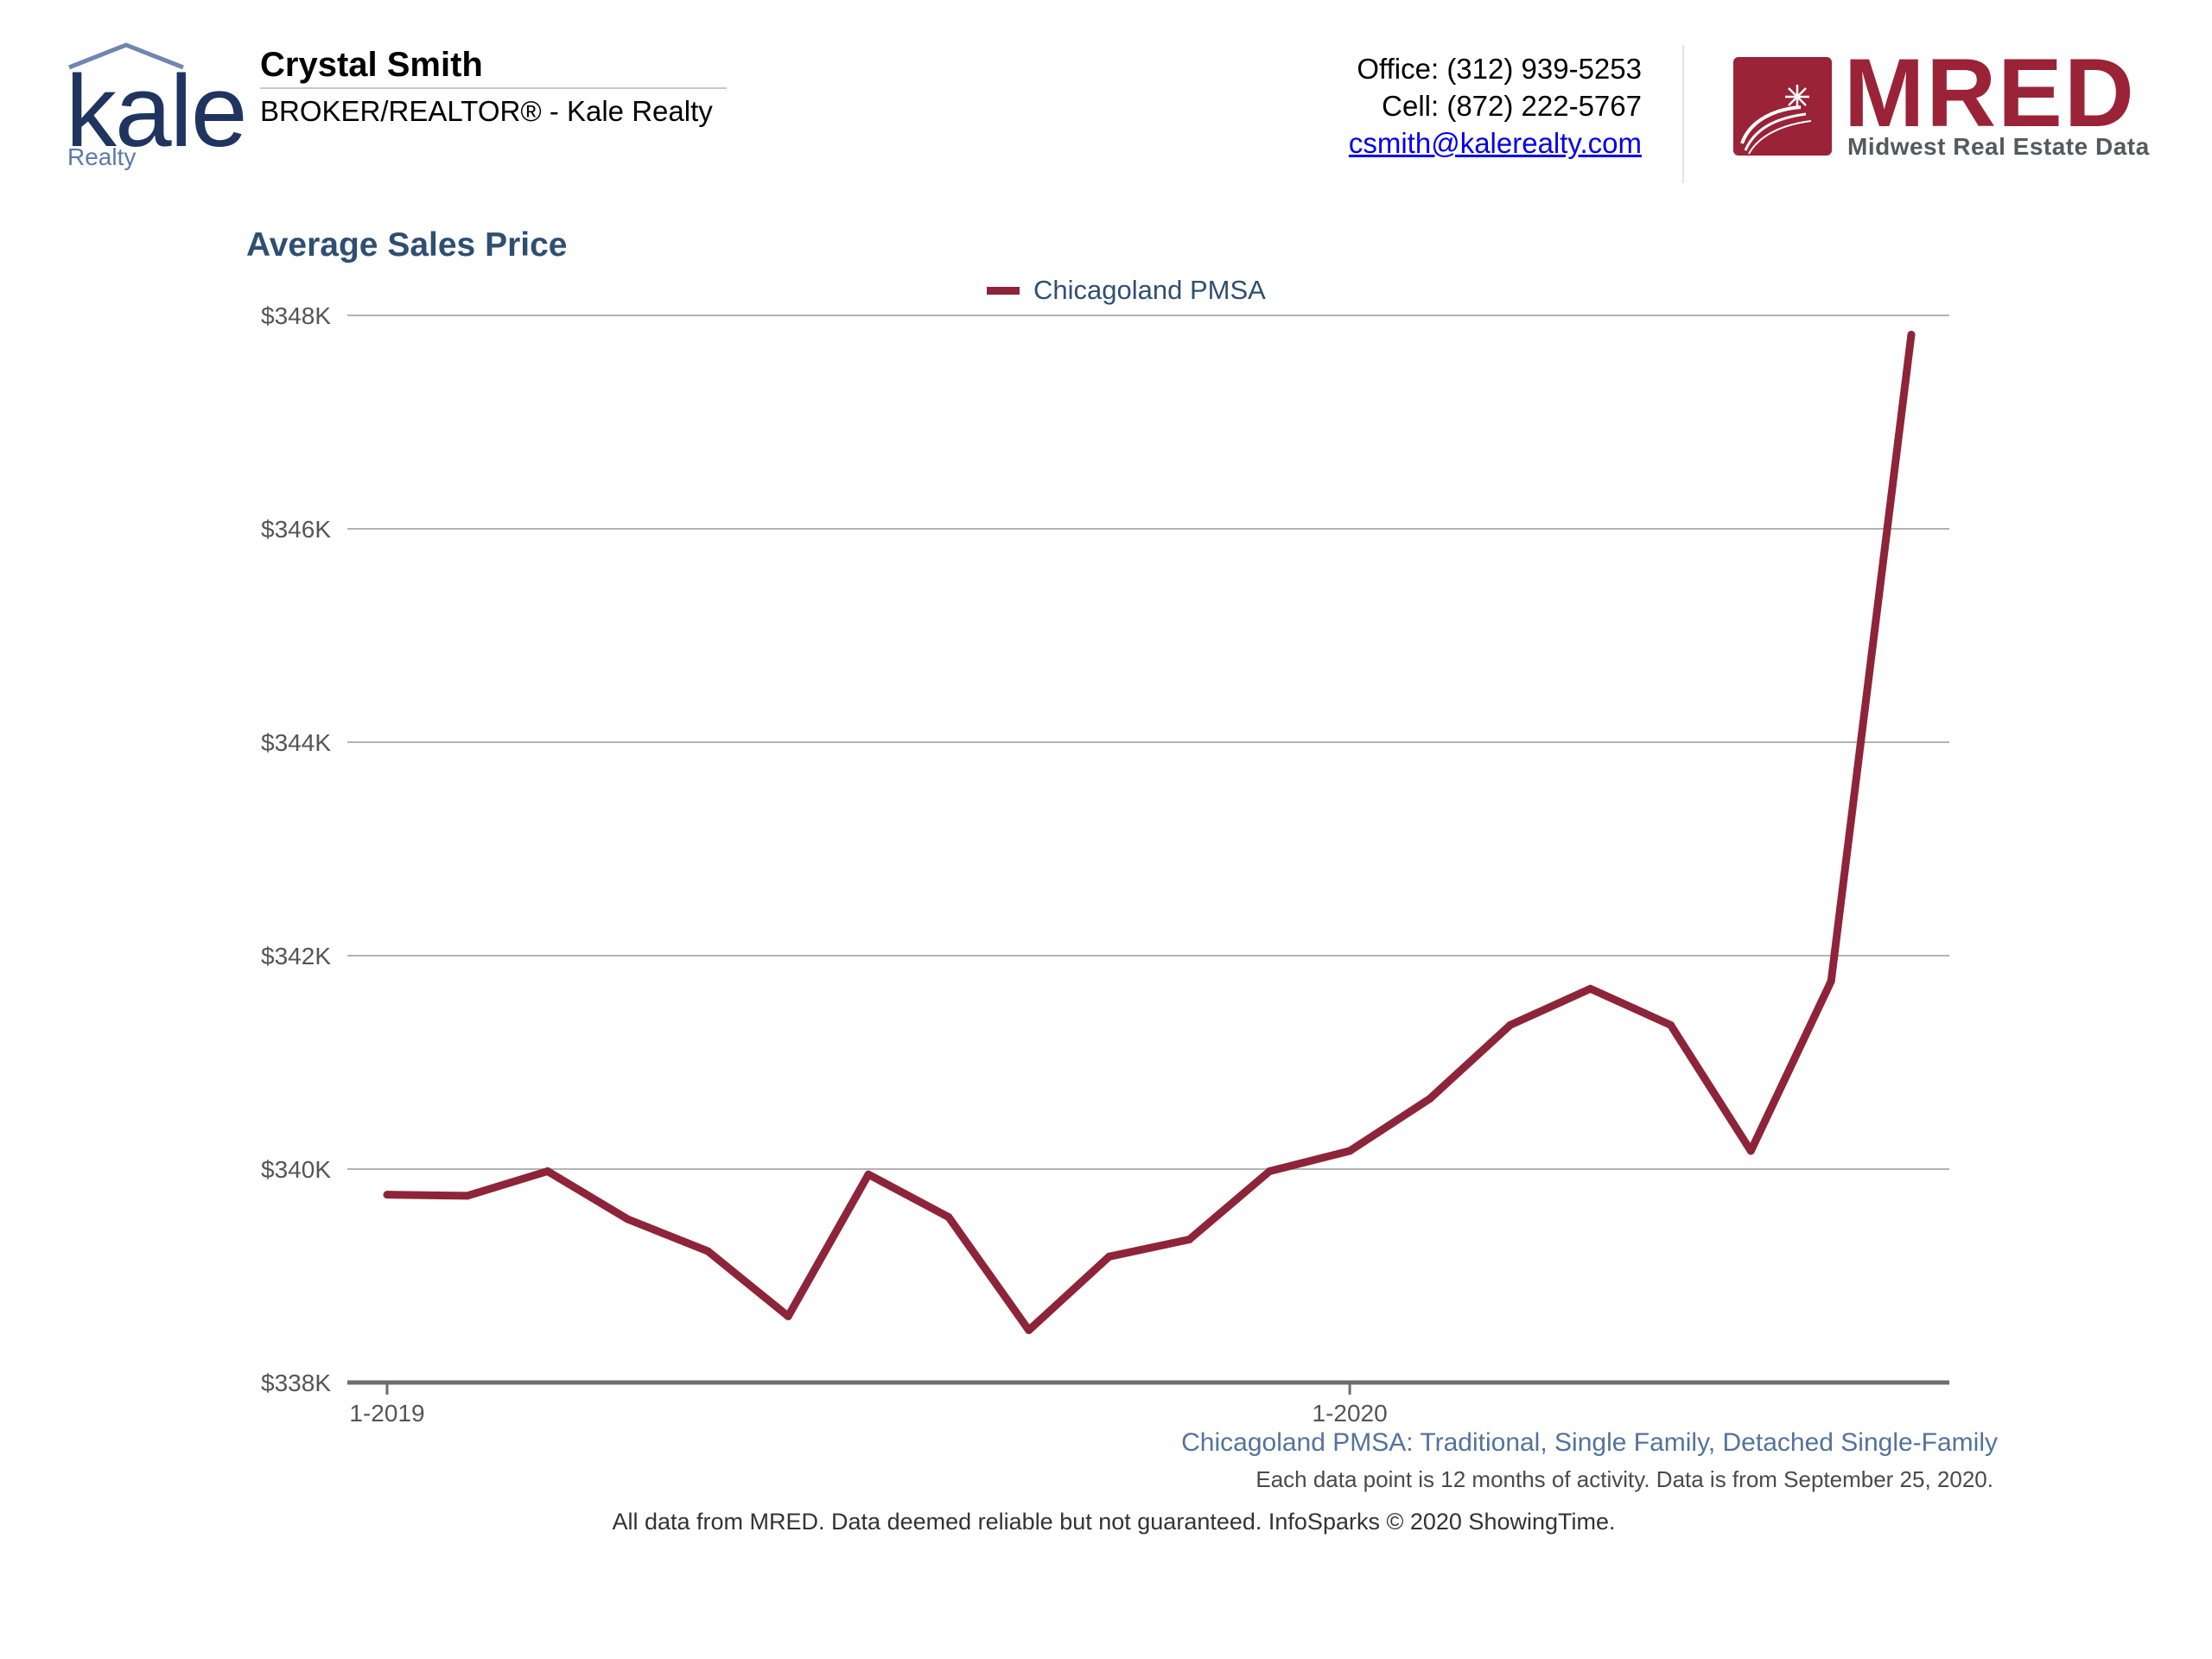  I want to click on email-link: csmith@kalerealty.com, so click(1495, 143).